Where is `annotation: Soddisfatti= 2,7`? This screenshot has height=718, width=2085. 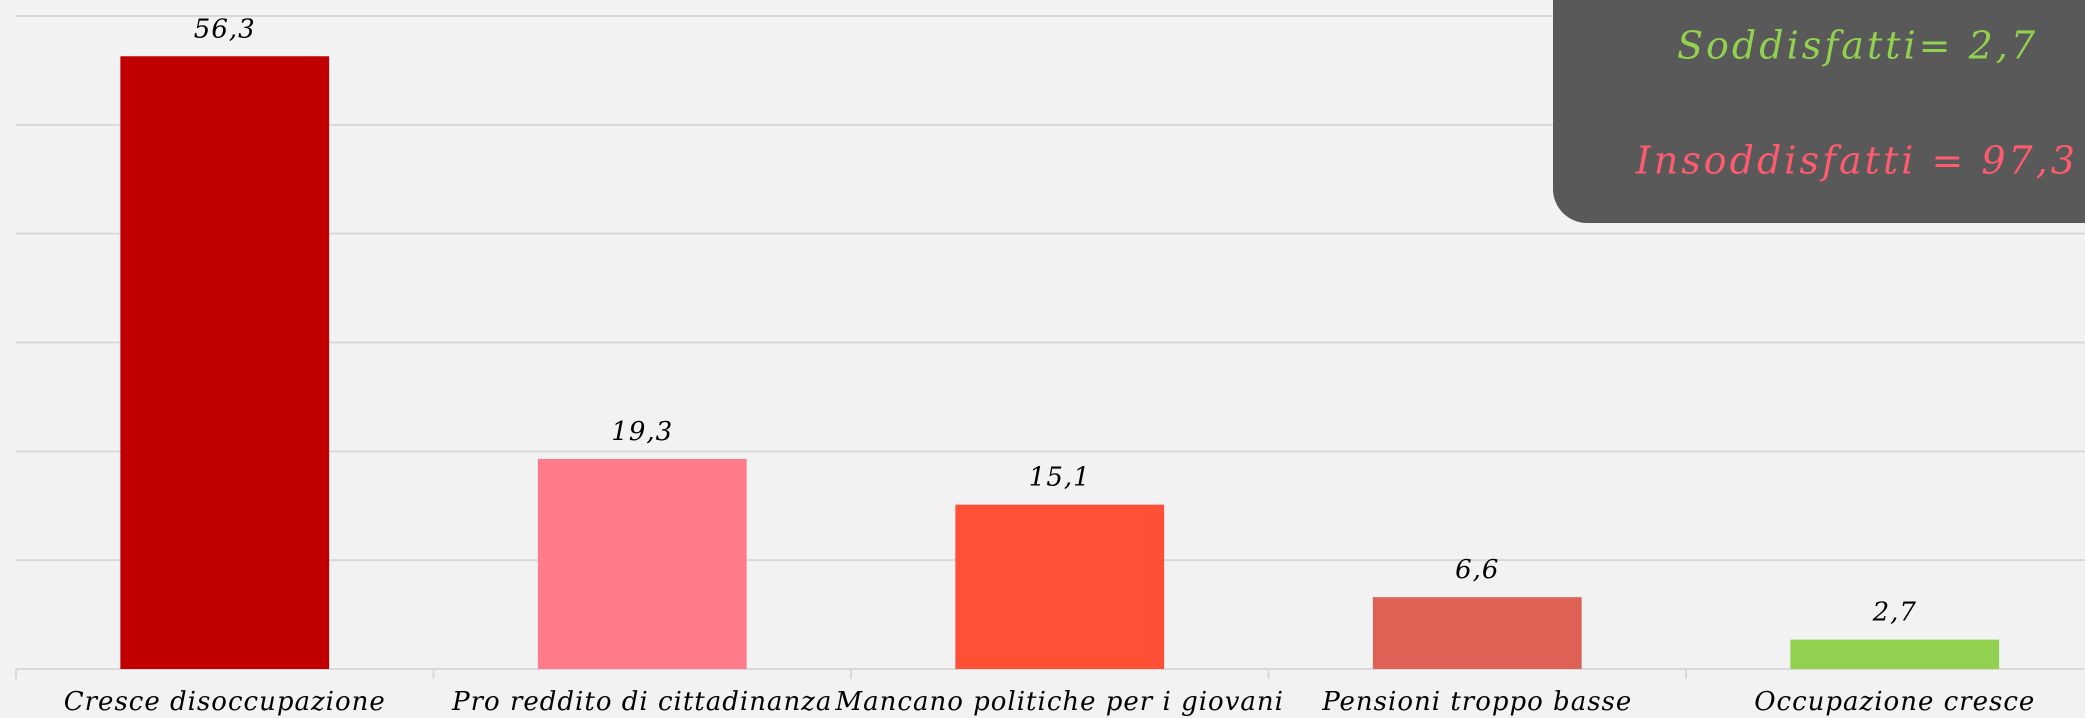 annotation: Soddisfatti= 2,7 is located at coordinates (1857, 46).